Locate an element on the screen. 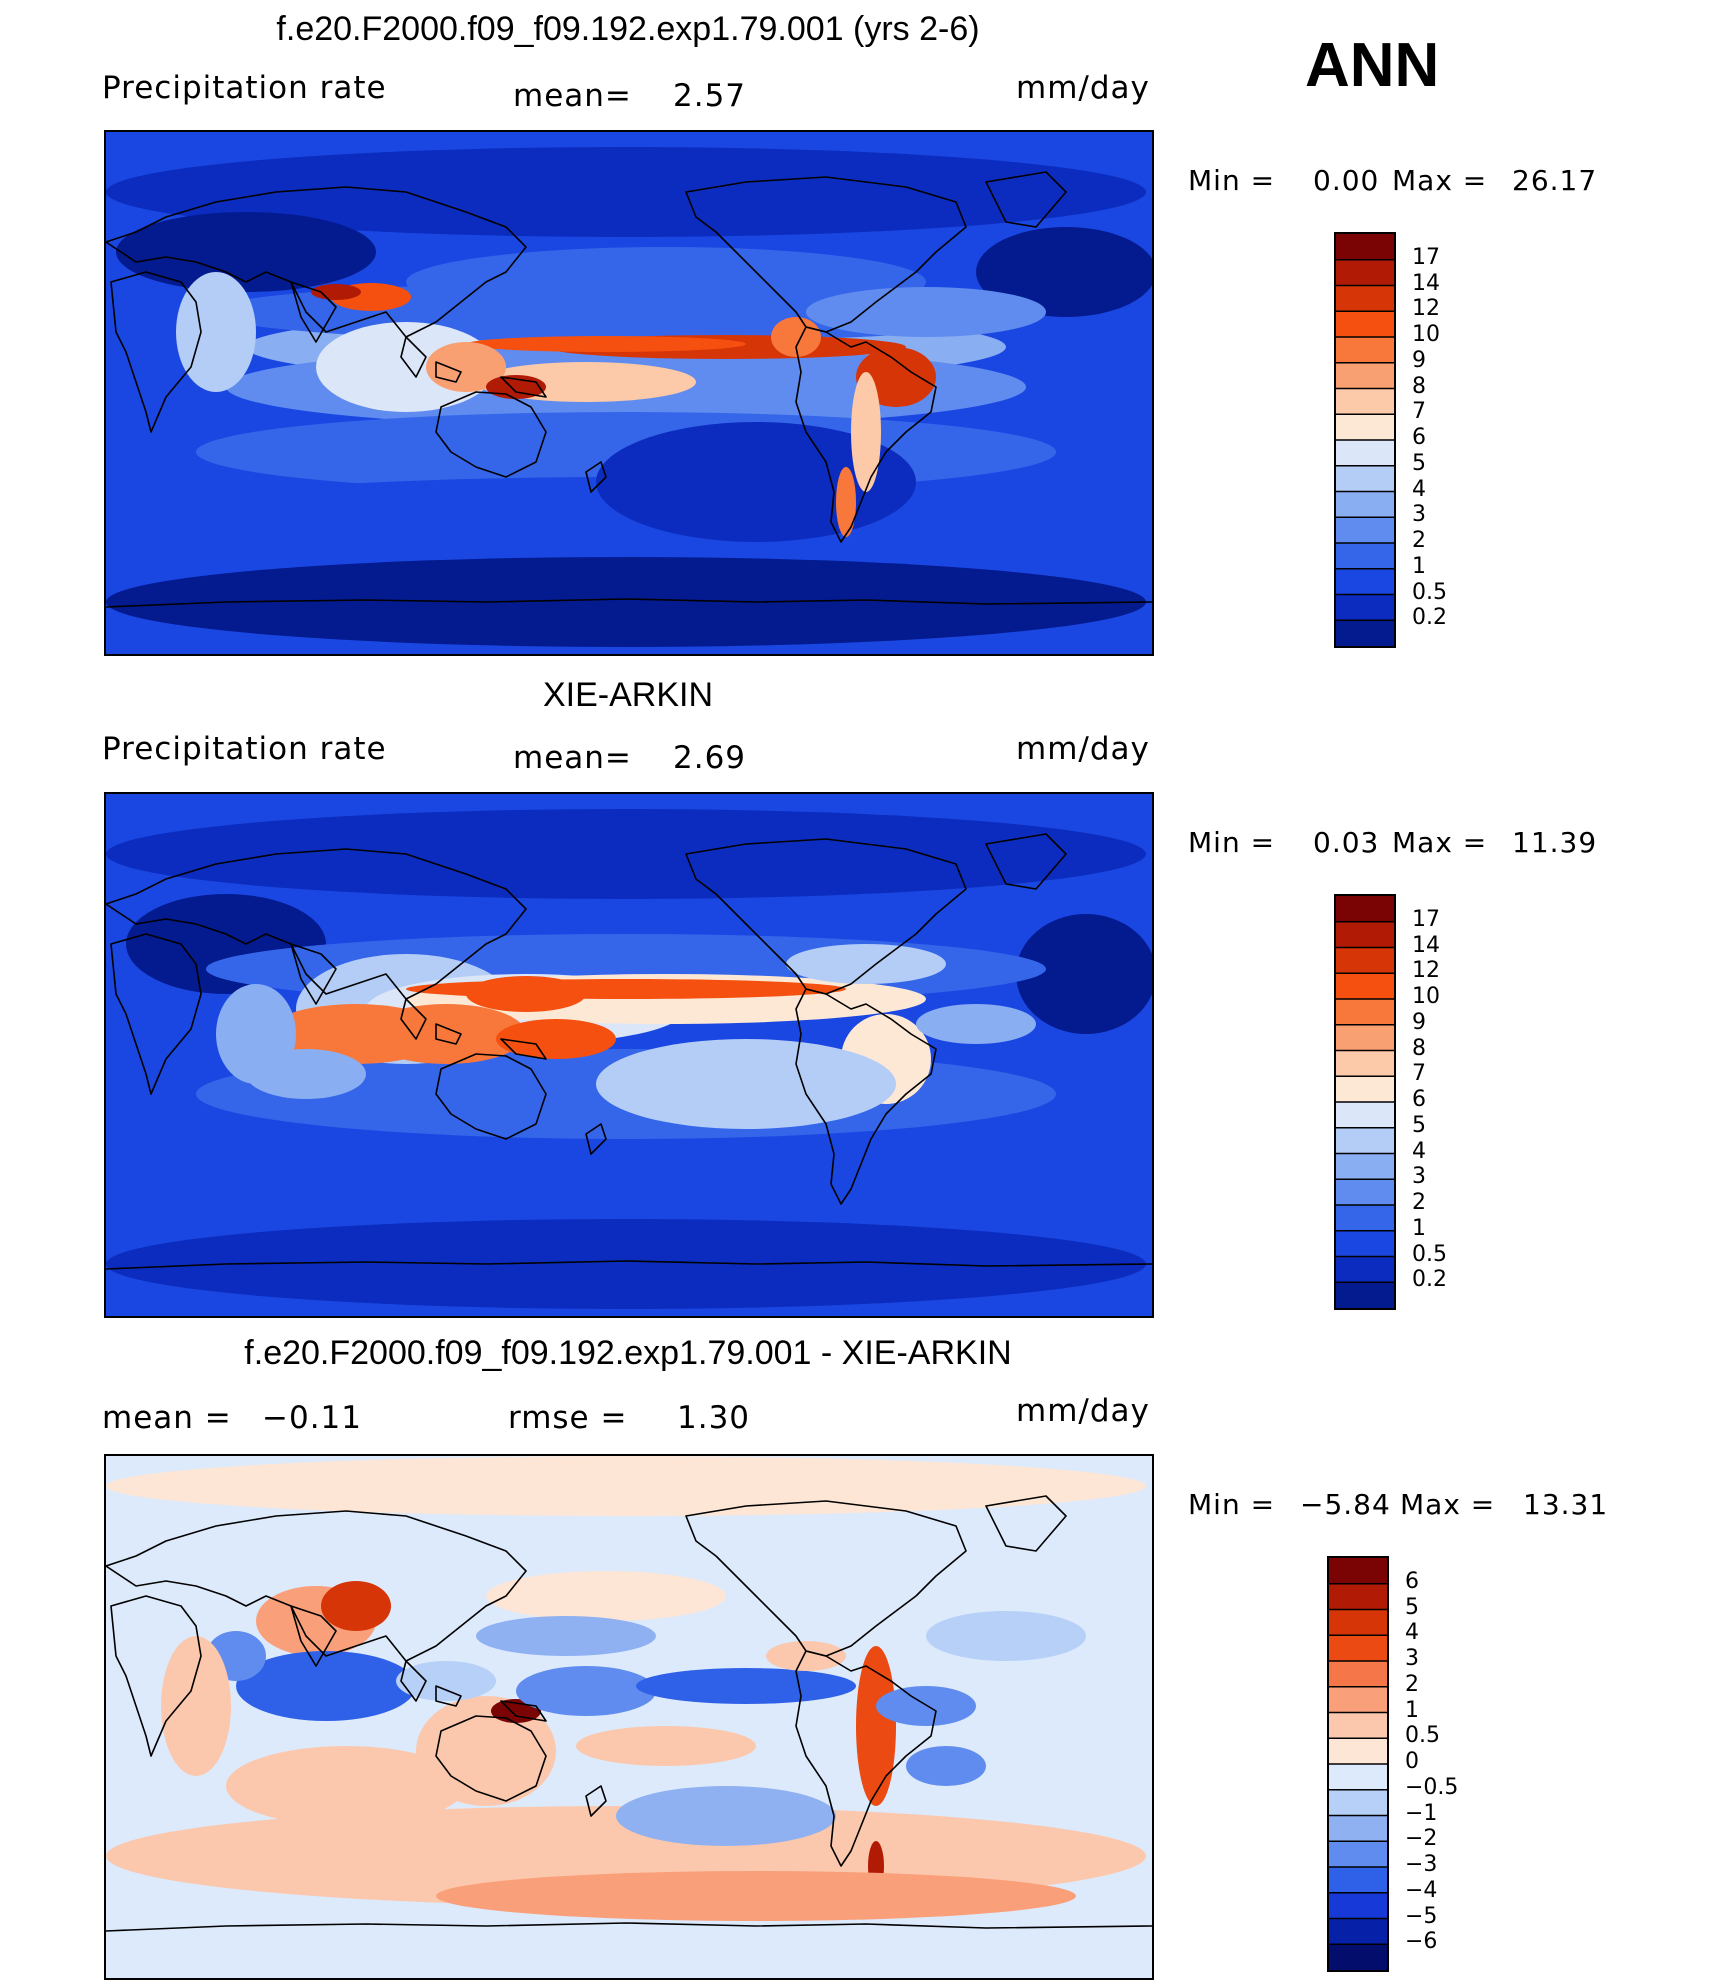 Image resolution: width=1710 pixels, height=1985 pixels. max-value: 13.31 is located at coordinates (1566, 1504).